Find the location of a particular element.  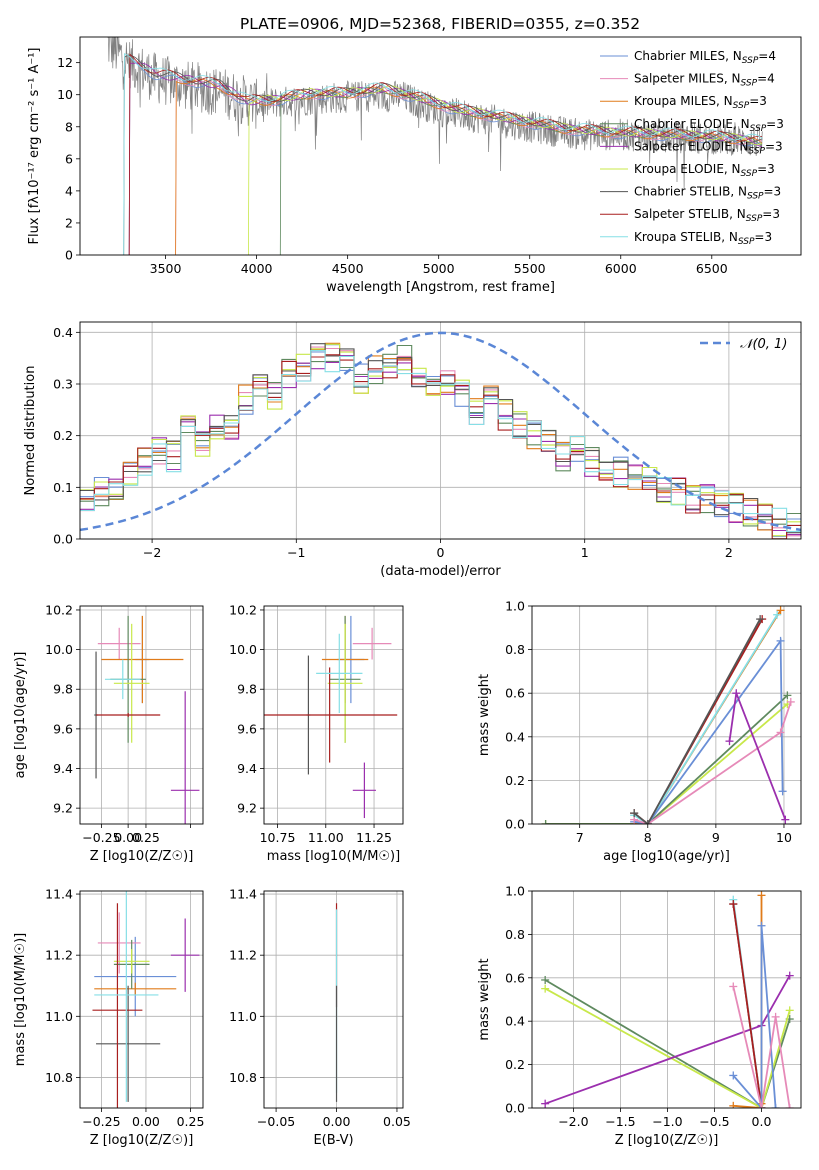

errorbar-kroupa-stelib is located at coordinates (122, 679).